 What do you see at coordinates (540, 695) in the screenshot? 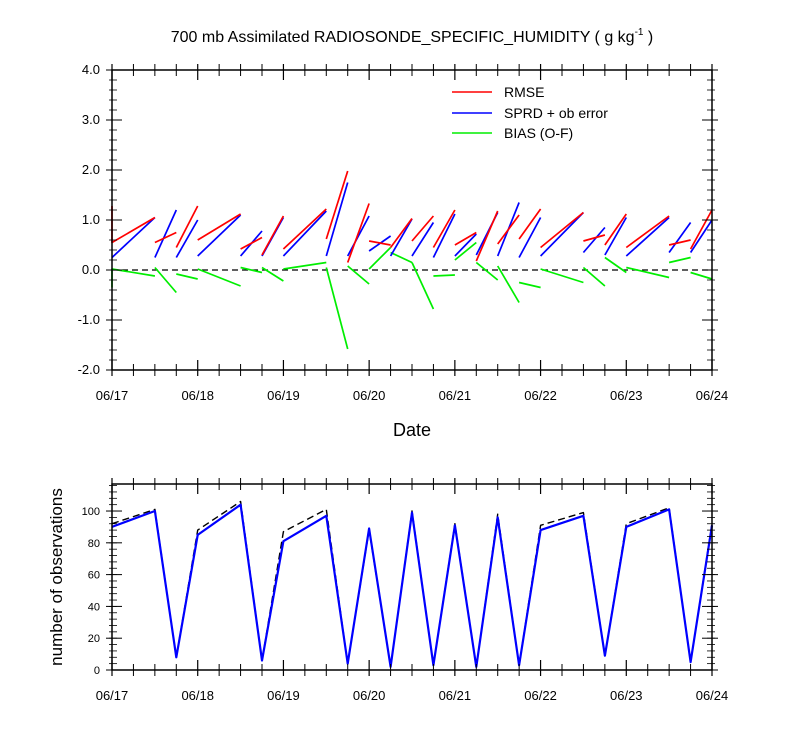
I see `bottom-x-tick-label: 06/22` at bounding box center [540, 695].